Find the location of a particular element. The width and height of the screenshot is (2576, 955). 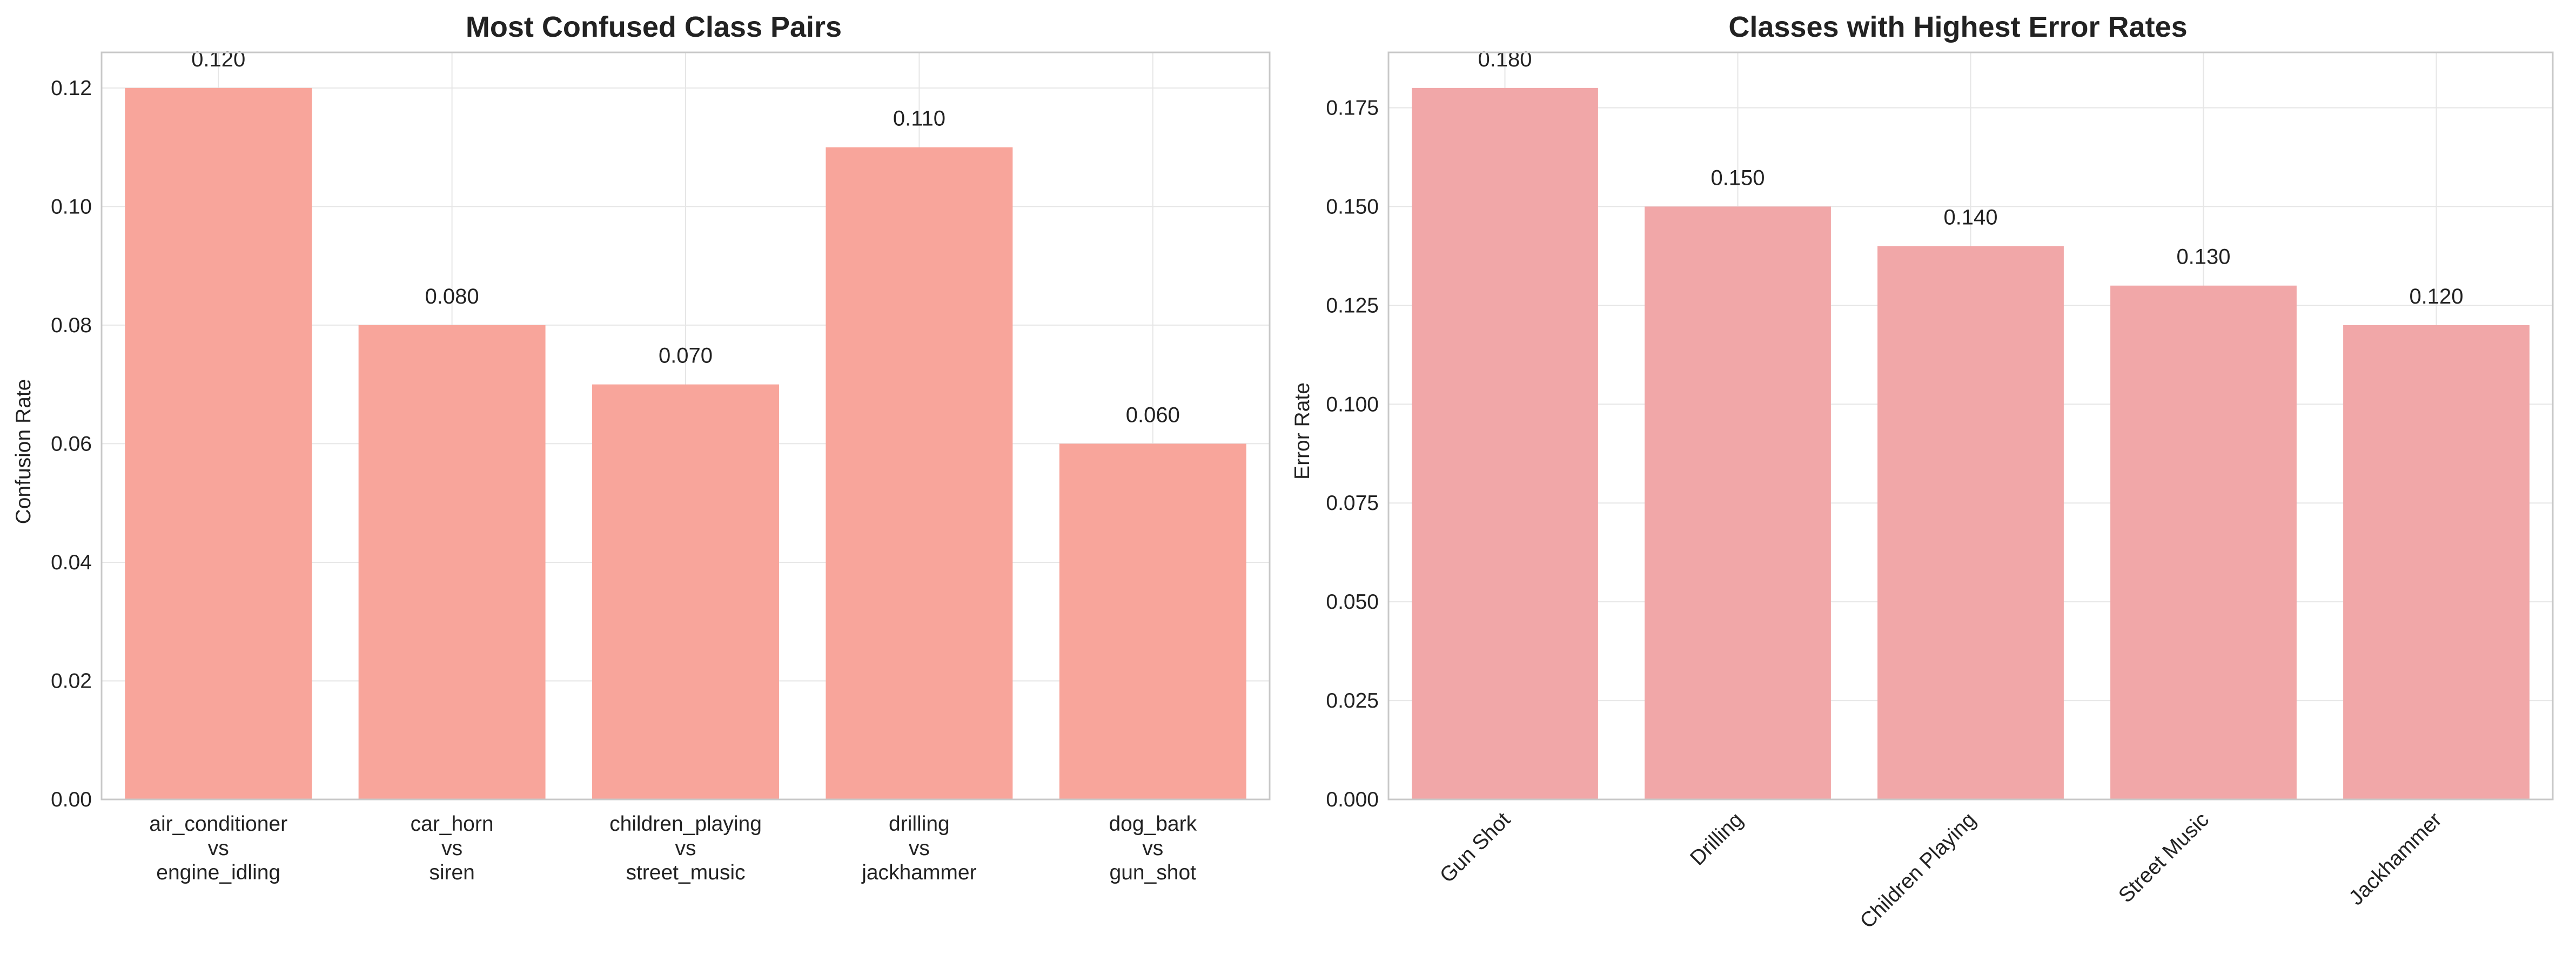

y-tick-label: 0.050 is located at coordinates (1352, 602).